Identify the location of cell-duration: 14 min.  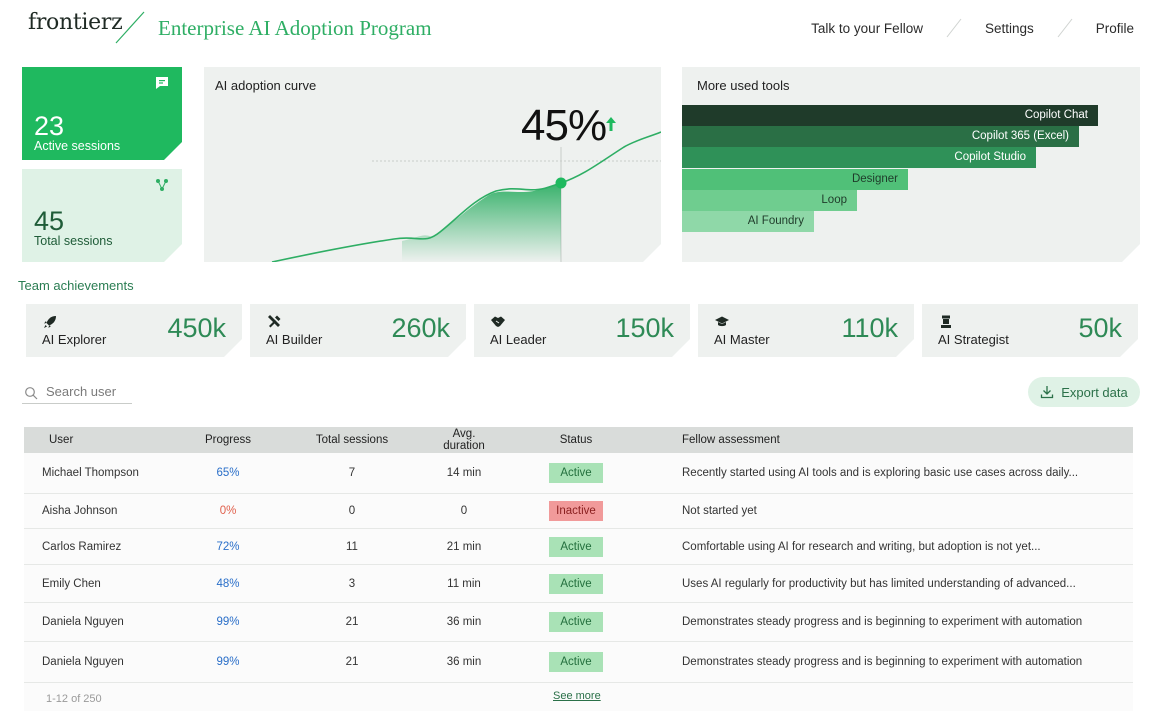
(464, 473).